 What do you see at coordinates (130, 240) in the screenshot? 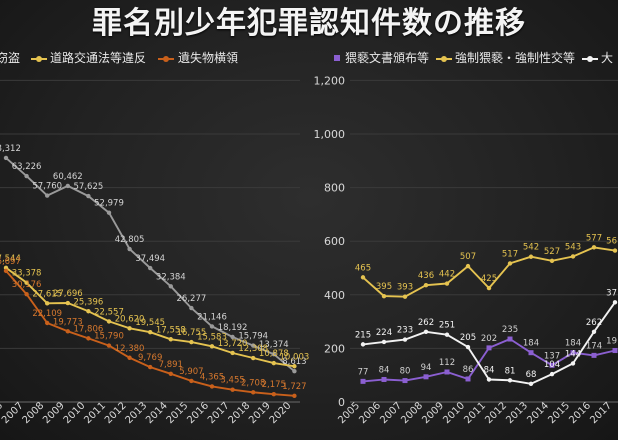
I see `data-label: 42,805` at bounding box center [130, 240].